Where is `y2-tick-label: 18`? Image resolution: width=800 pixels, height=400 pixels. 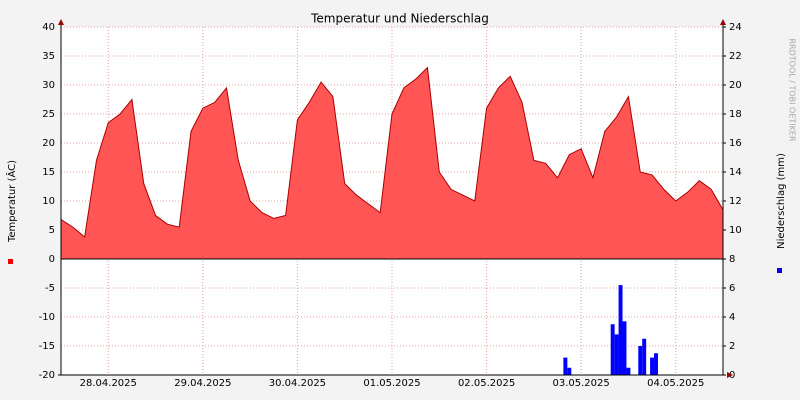
y2-tick-label: 18 is located at coordinates (735, 114).